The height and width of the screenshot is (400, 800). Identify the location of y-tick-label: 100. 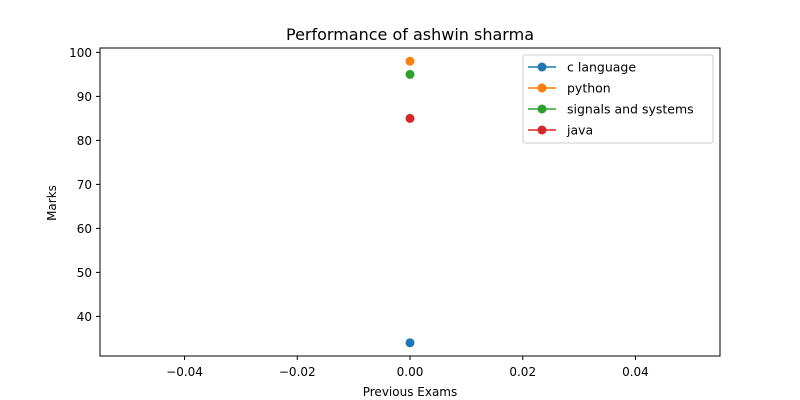
(80, 53).